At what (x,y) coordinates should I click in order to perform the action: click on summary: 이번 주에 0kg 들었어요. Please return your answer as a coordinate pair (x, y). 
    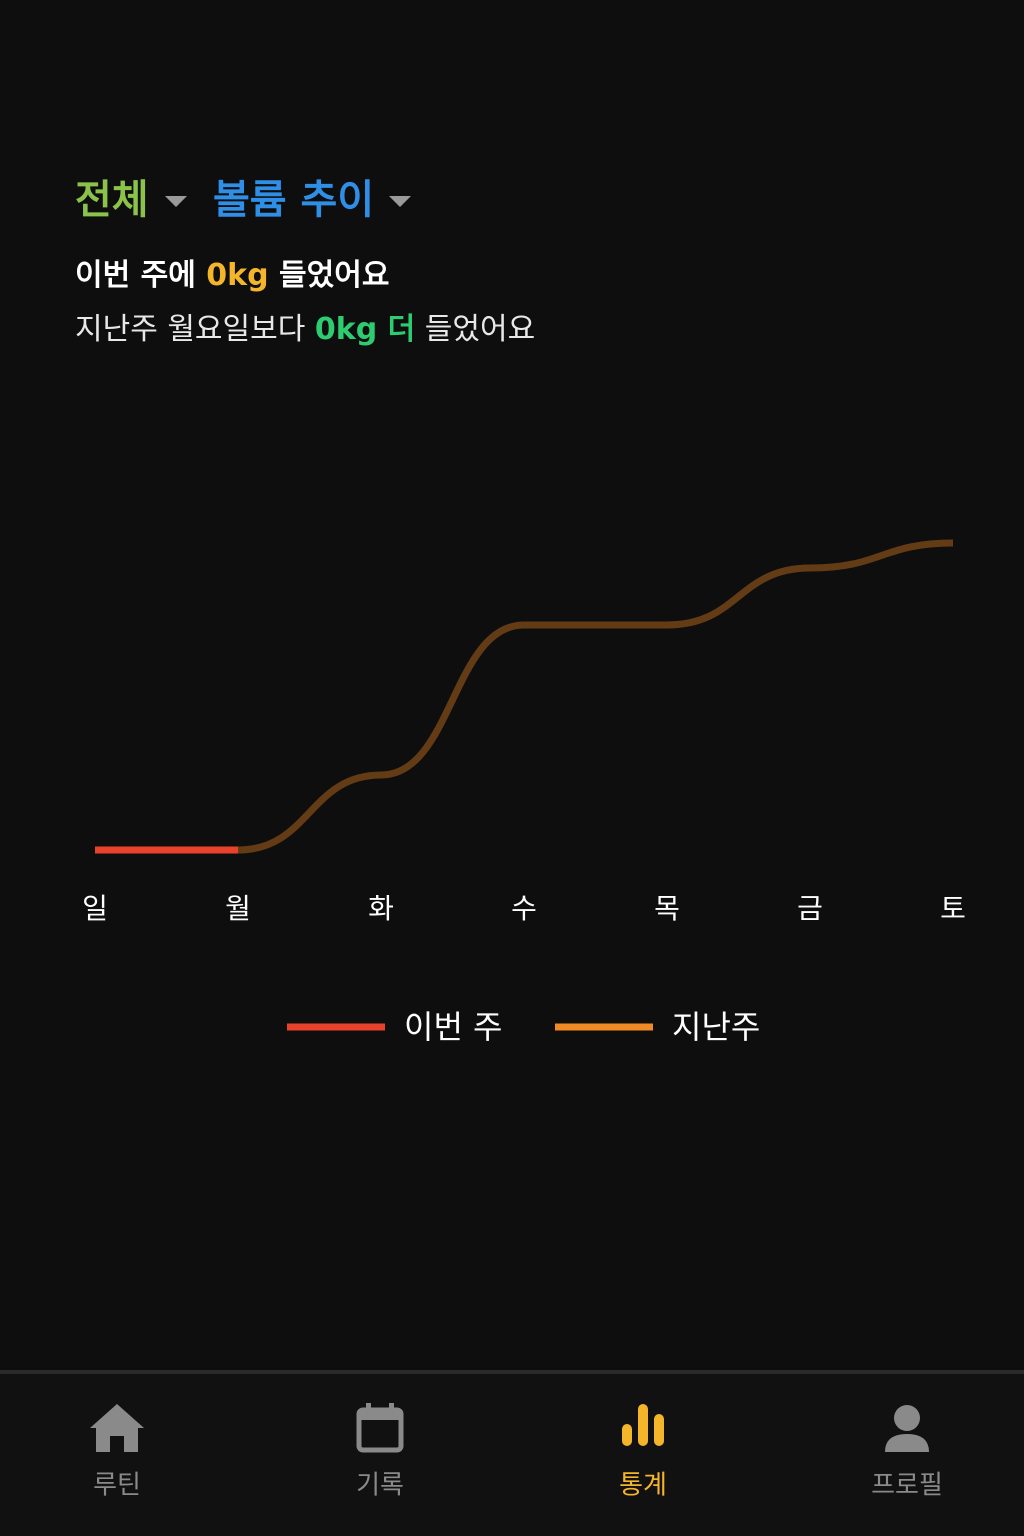
    Looking at the image, I should click on (232, 275).